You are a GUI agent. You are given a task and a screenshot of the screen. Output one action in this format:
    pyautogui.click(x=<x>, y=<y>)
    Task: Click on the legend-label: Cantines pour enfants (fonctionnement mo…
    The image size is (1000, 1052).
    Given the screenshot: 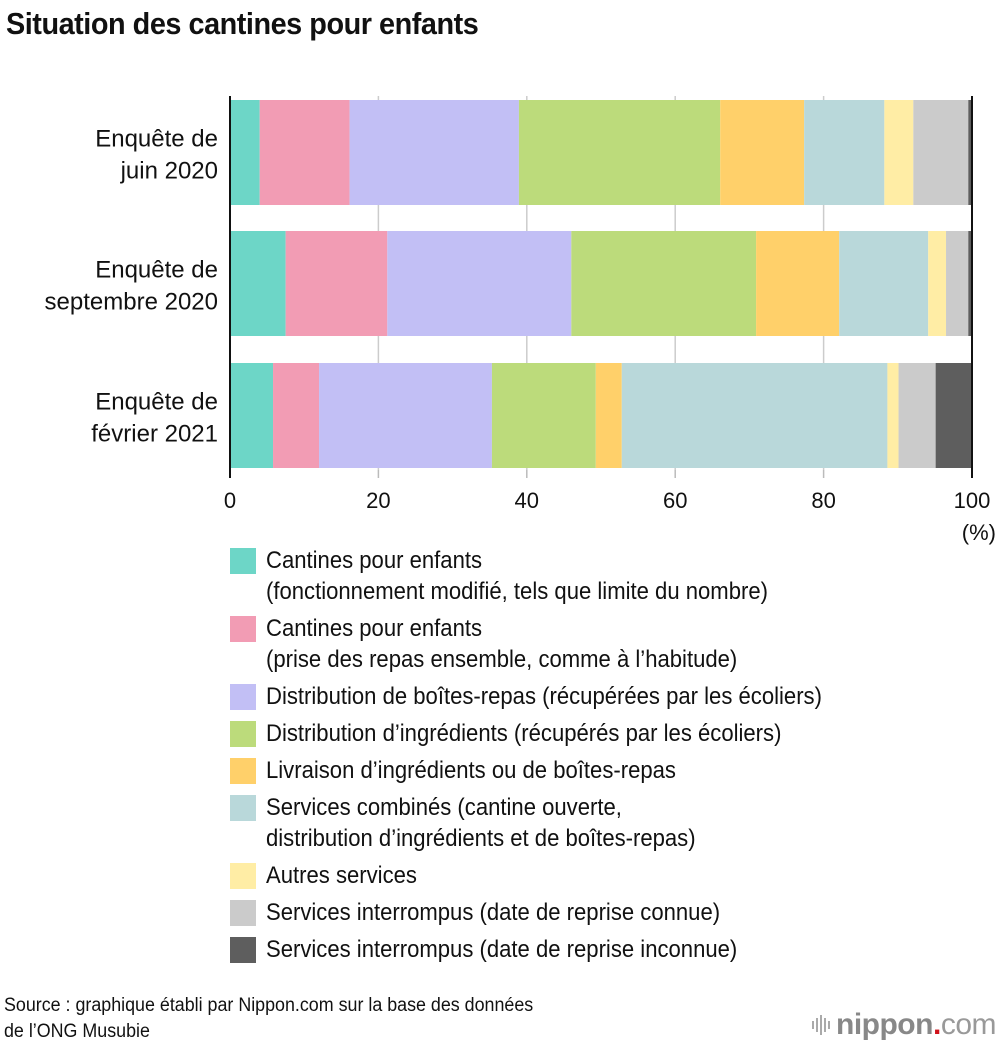 What is the action you would take?
    pyautogui.click(x=517, y=576)
    